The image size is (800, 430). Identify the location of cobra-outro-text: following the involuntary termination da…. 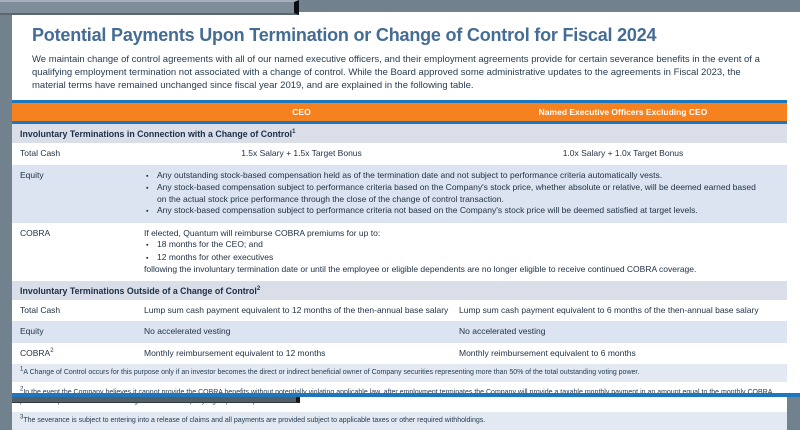
(420, 269).